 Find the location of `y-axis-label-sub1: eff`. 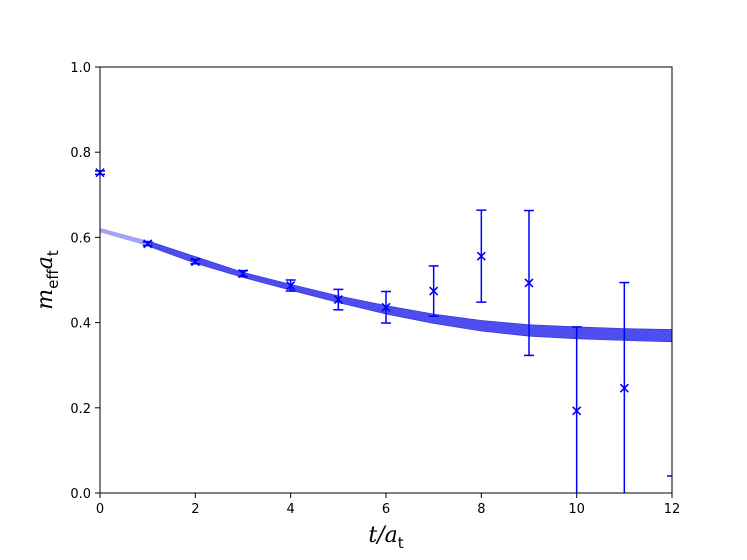

y-axis-label-sub1: eff is located at coordinates (53, 279).